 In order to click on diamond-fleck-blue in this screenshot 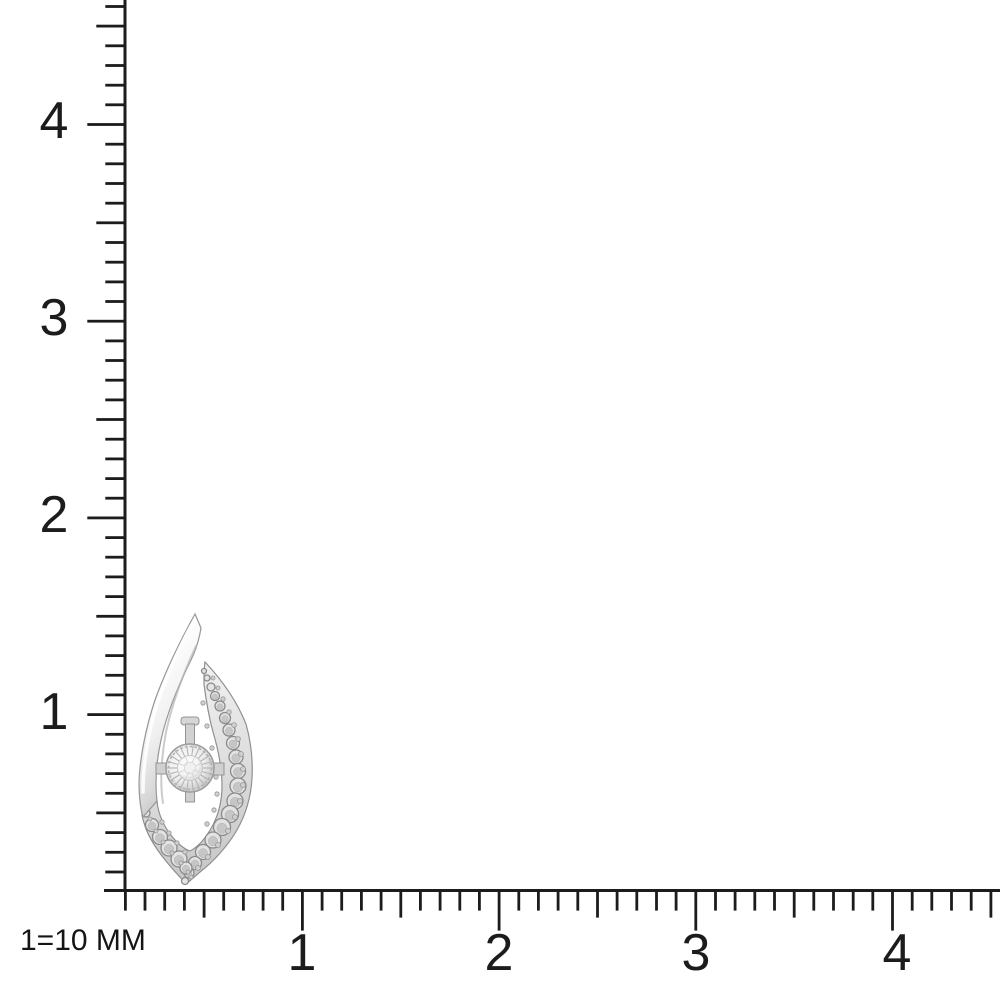, I will do `click(186, 764)`.